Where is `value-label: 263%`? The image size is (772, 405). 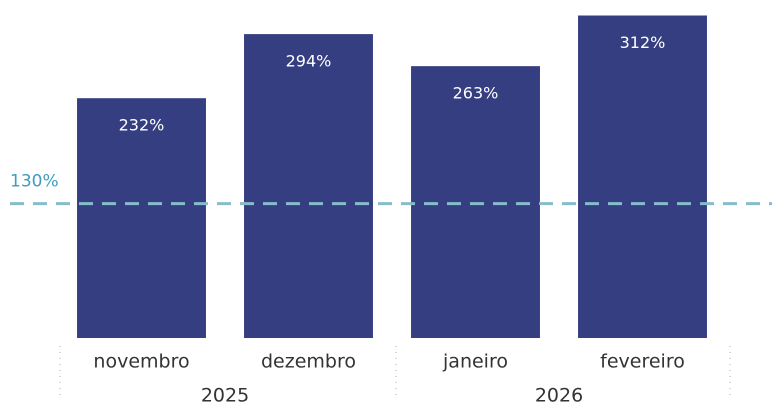 value-label: 263% is located at coordinates (476, 93).